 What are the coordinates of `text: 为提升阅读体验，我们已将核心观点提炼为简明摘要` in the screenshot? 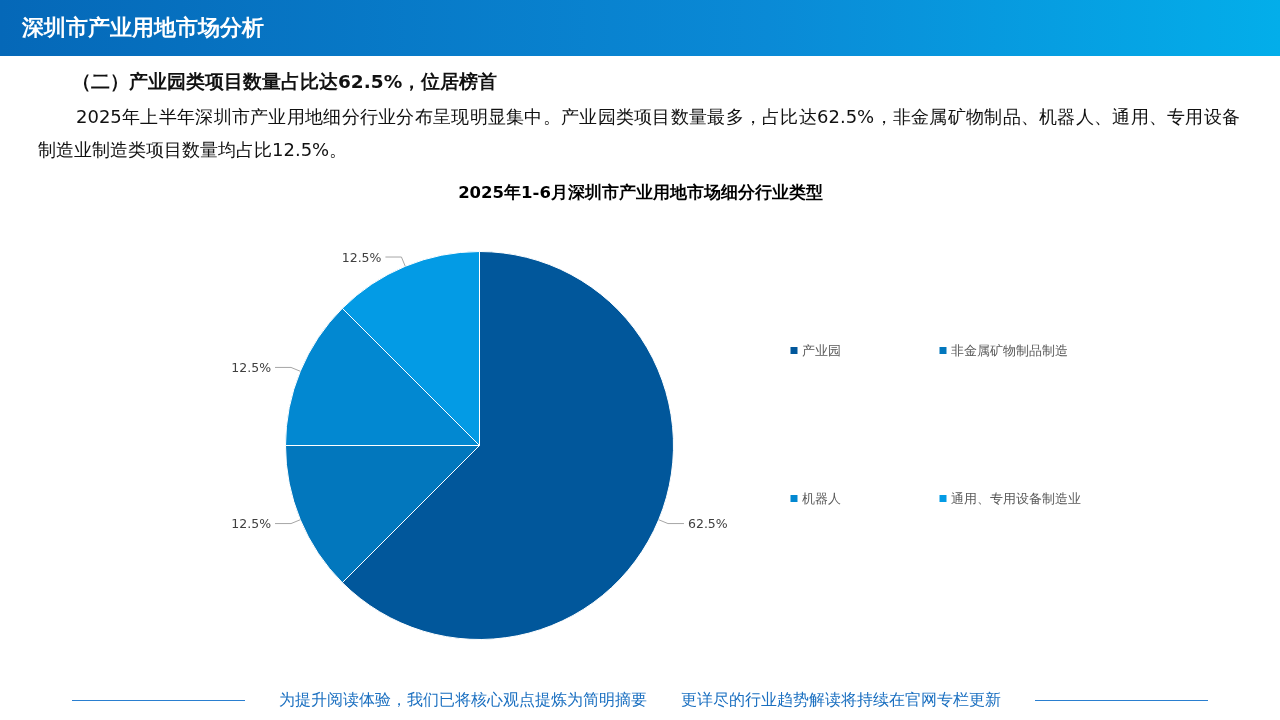 It's located at (463, 699).